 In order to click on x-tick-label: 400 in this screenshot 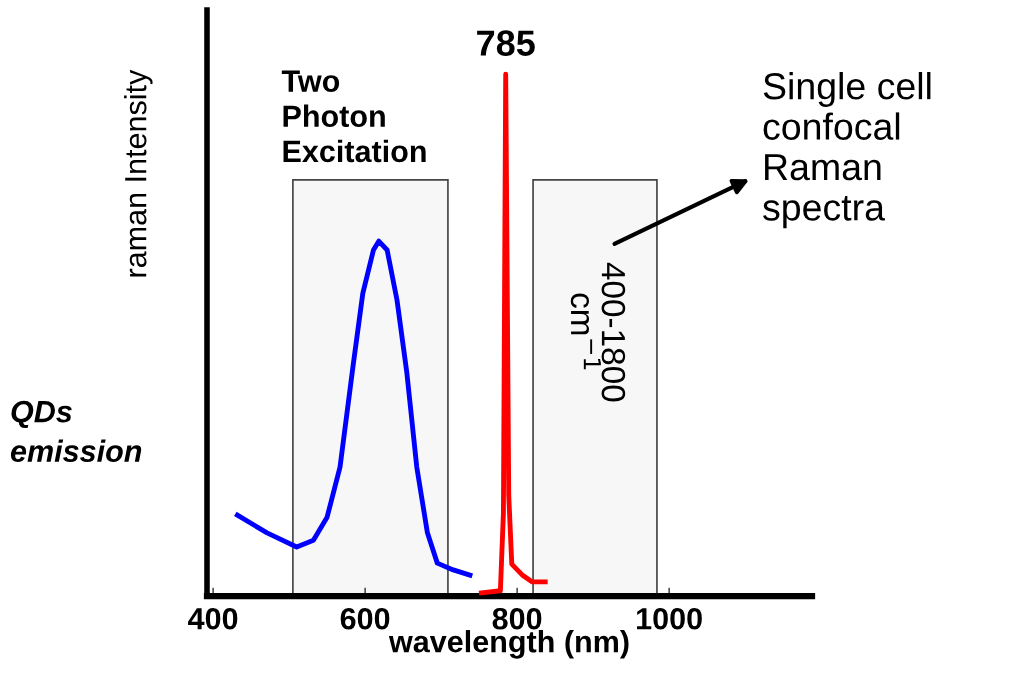, I will do `click(213, 618)`.